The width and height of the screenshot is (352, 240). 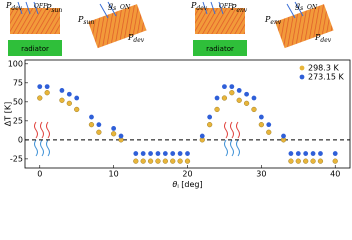 I want to click on x-label-sub: i, so click(x=177, y=187).